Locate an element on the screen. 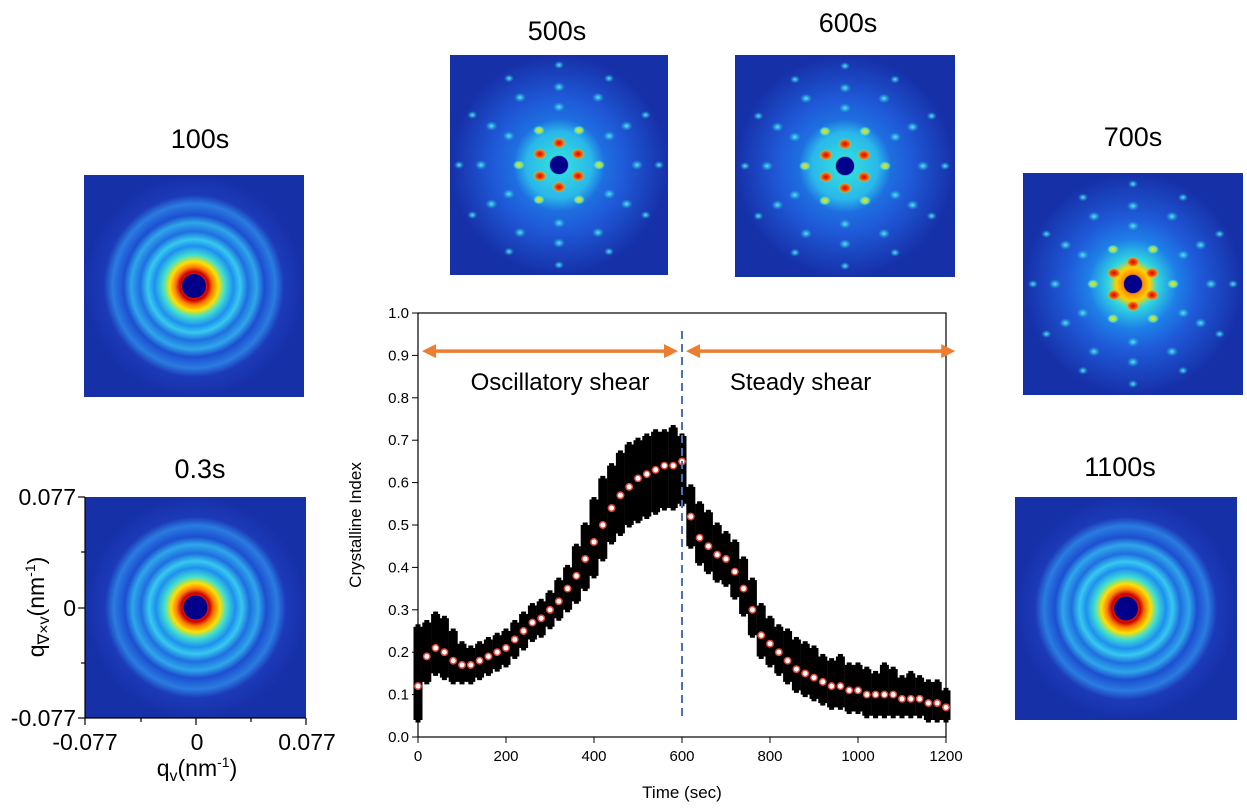 The height and width of the screenshot is (808, 1247). x-axis-label: Time (sec) is located at coordinates (682, 792).